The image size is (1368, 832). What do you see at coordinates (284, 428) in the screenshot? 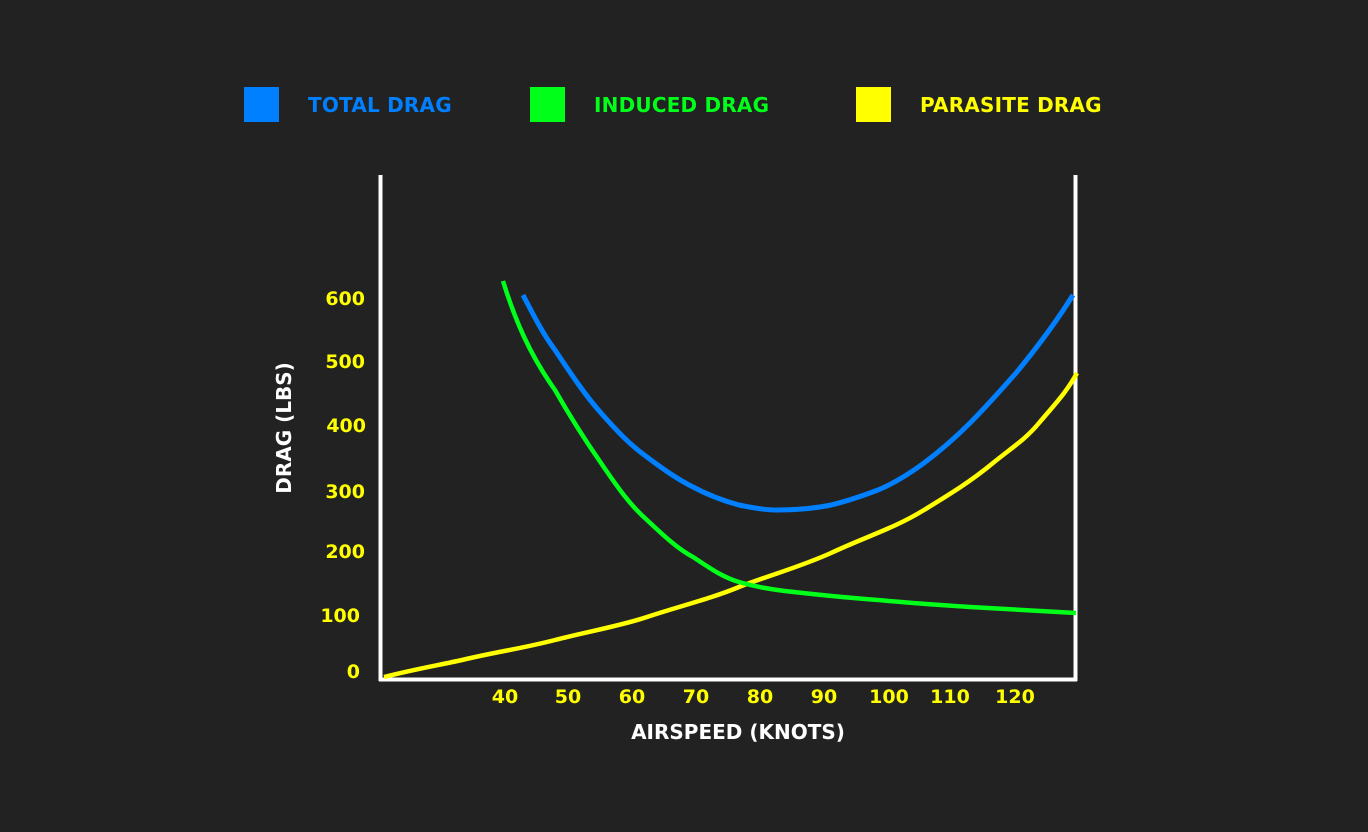
I see `y-axis-label: DRAG (LBS)` at bounding box center [284, 428].